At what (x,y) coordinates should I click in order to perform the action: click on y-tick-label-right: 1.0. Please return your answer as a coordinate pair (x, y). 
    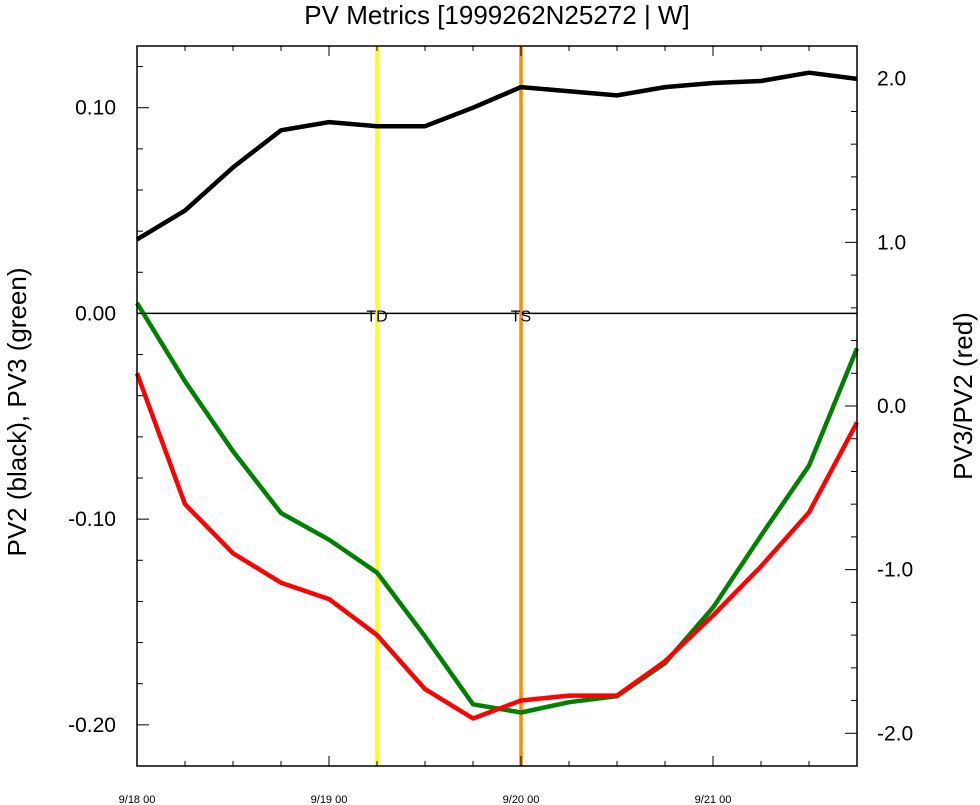
    Looking at the image, I should click on (891, 242).